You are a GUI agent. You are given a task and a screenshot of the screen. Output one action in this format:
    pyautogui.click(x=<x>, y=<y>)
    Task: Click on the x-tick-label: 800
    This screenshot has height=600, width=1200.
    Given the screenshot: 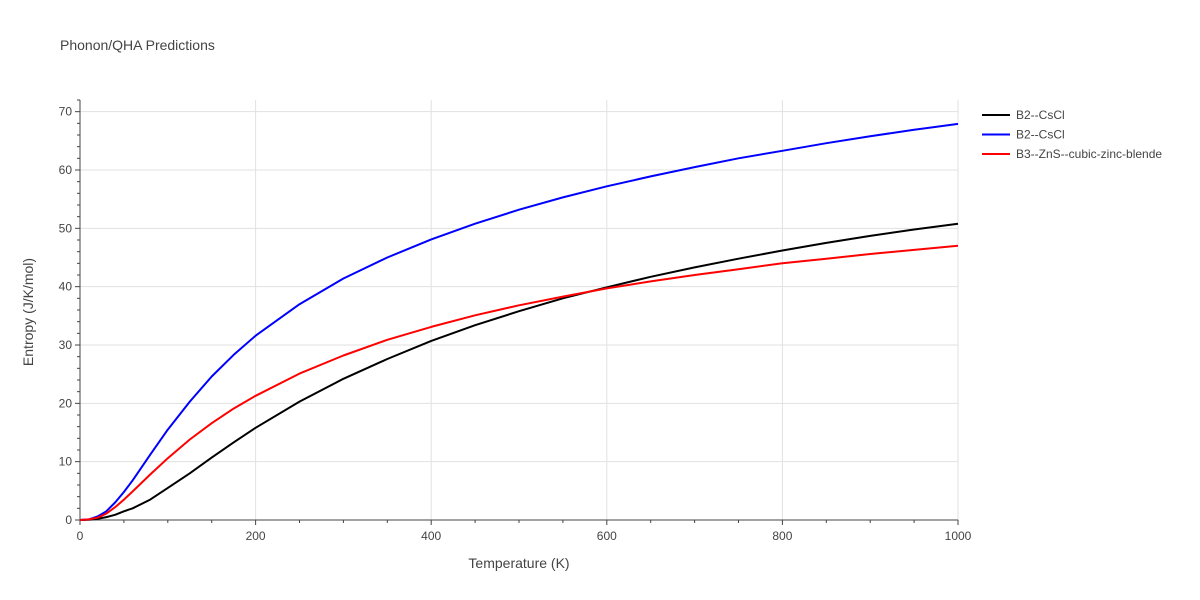 What is the action you would take?
    pyautogui.click(x=782, y=536)
    